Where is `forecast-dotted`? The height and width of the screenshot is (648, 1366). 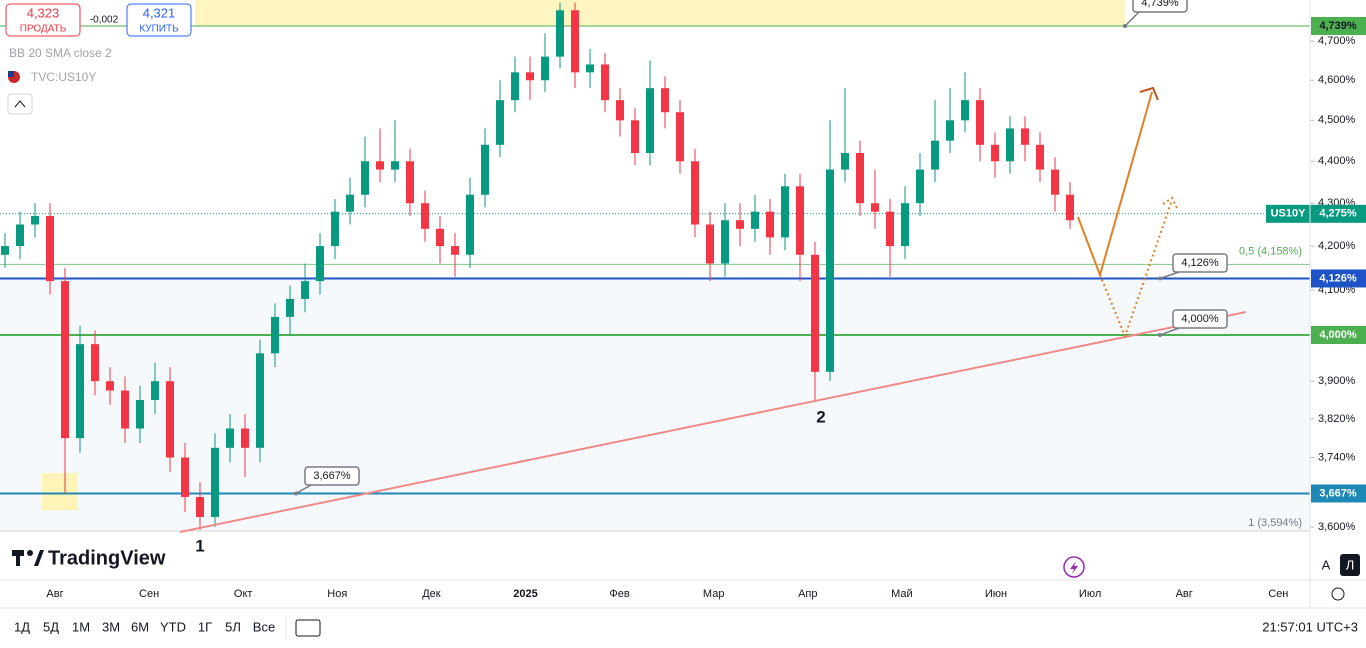
forecast-dotted is located at coordinates (1136, 269).